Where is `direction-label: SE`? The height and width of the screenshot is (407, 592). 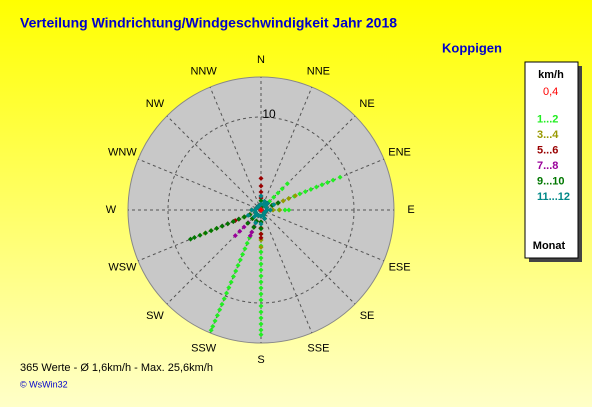
direction-label: SE is located at coordinates (367, 316).